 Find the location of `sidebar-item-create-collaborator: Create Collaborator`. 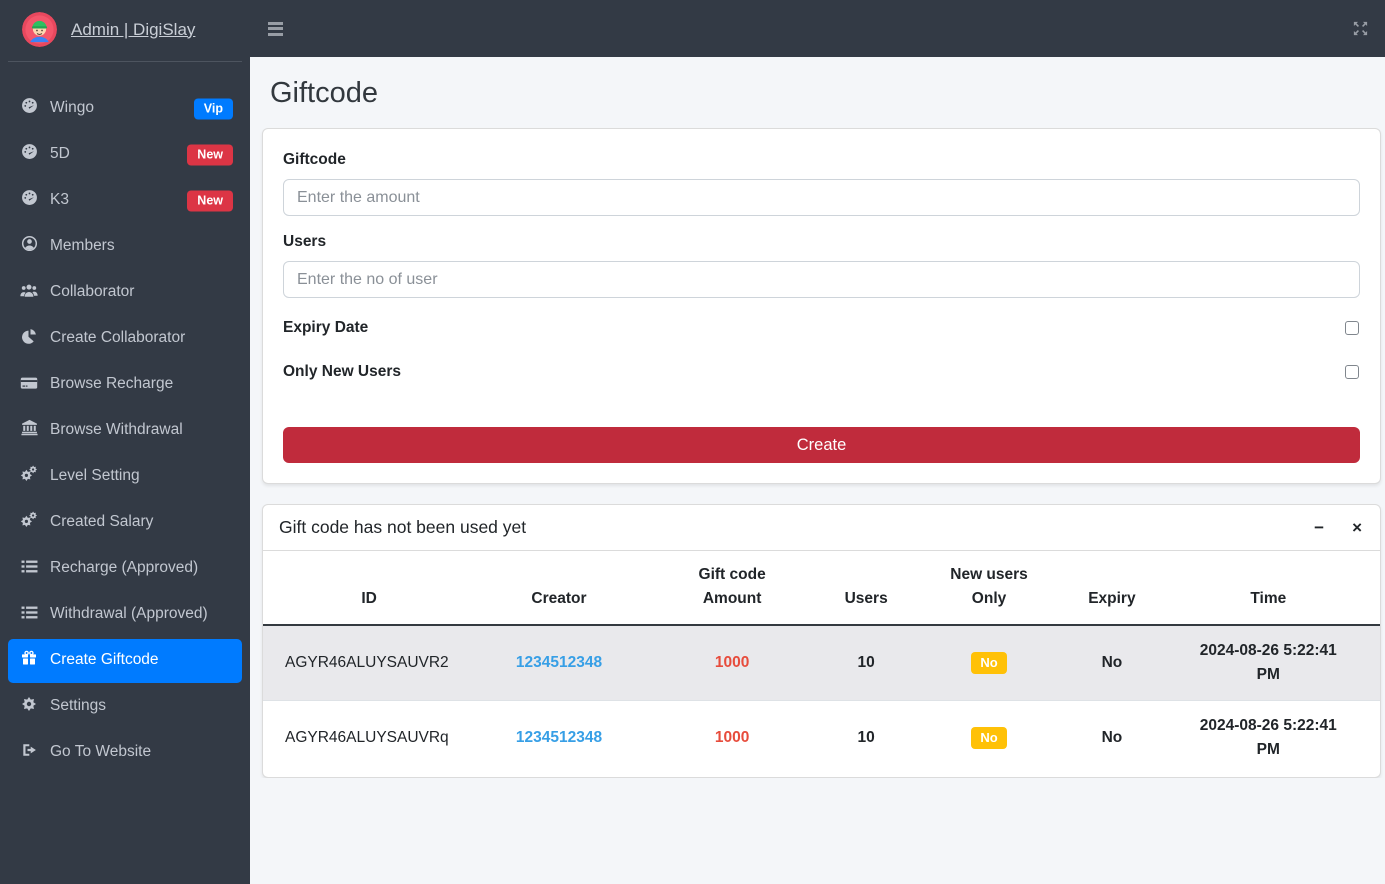

sidebar-item-create-collaborator: Create Collaborator is located at coordinates (125, 339).